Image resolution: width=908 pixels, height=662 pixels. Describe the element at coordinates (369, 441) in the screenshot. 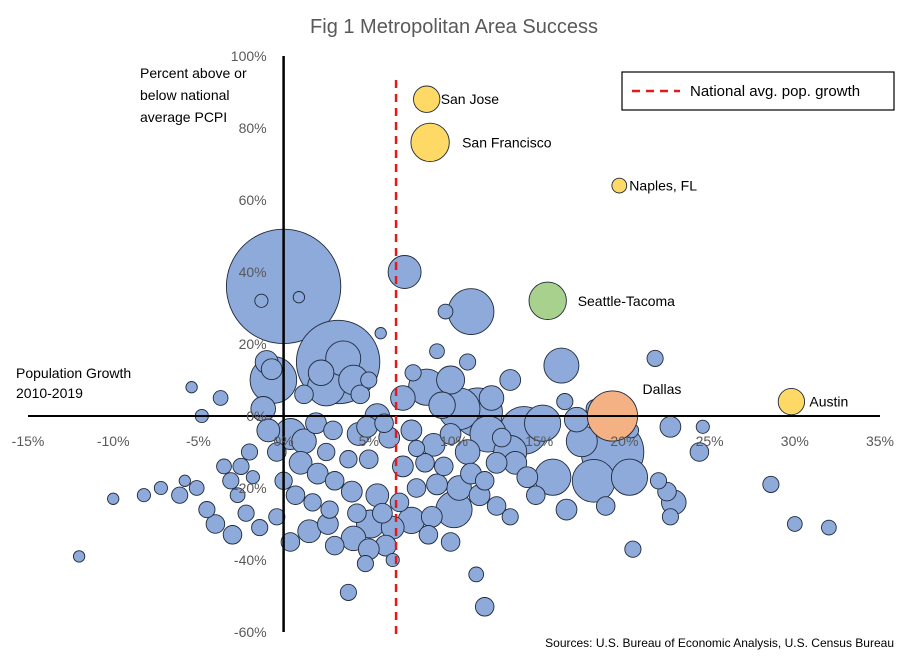

I see `x-tick-label: 5%` at that location.